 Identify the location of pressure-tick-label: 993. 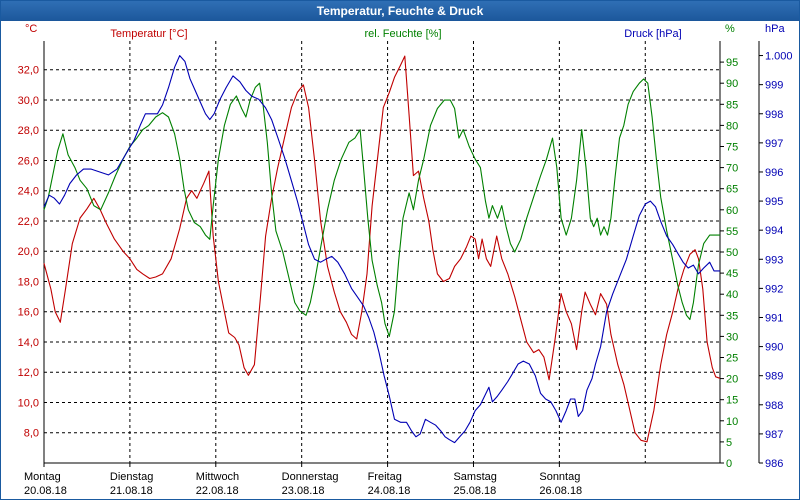
(774, 260).